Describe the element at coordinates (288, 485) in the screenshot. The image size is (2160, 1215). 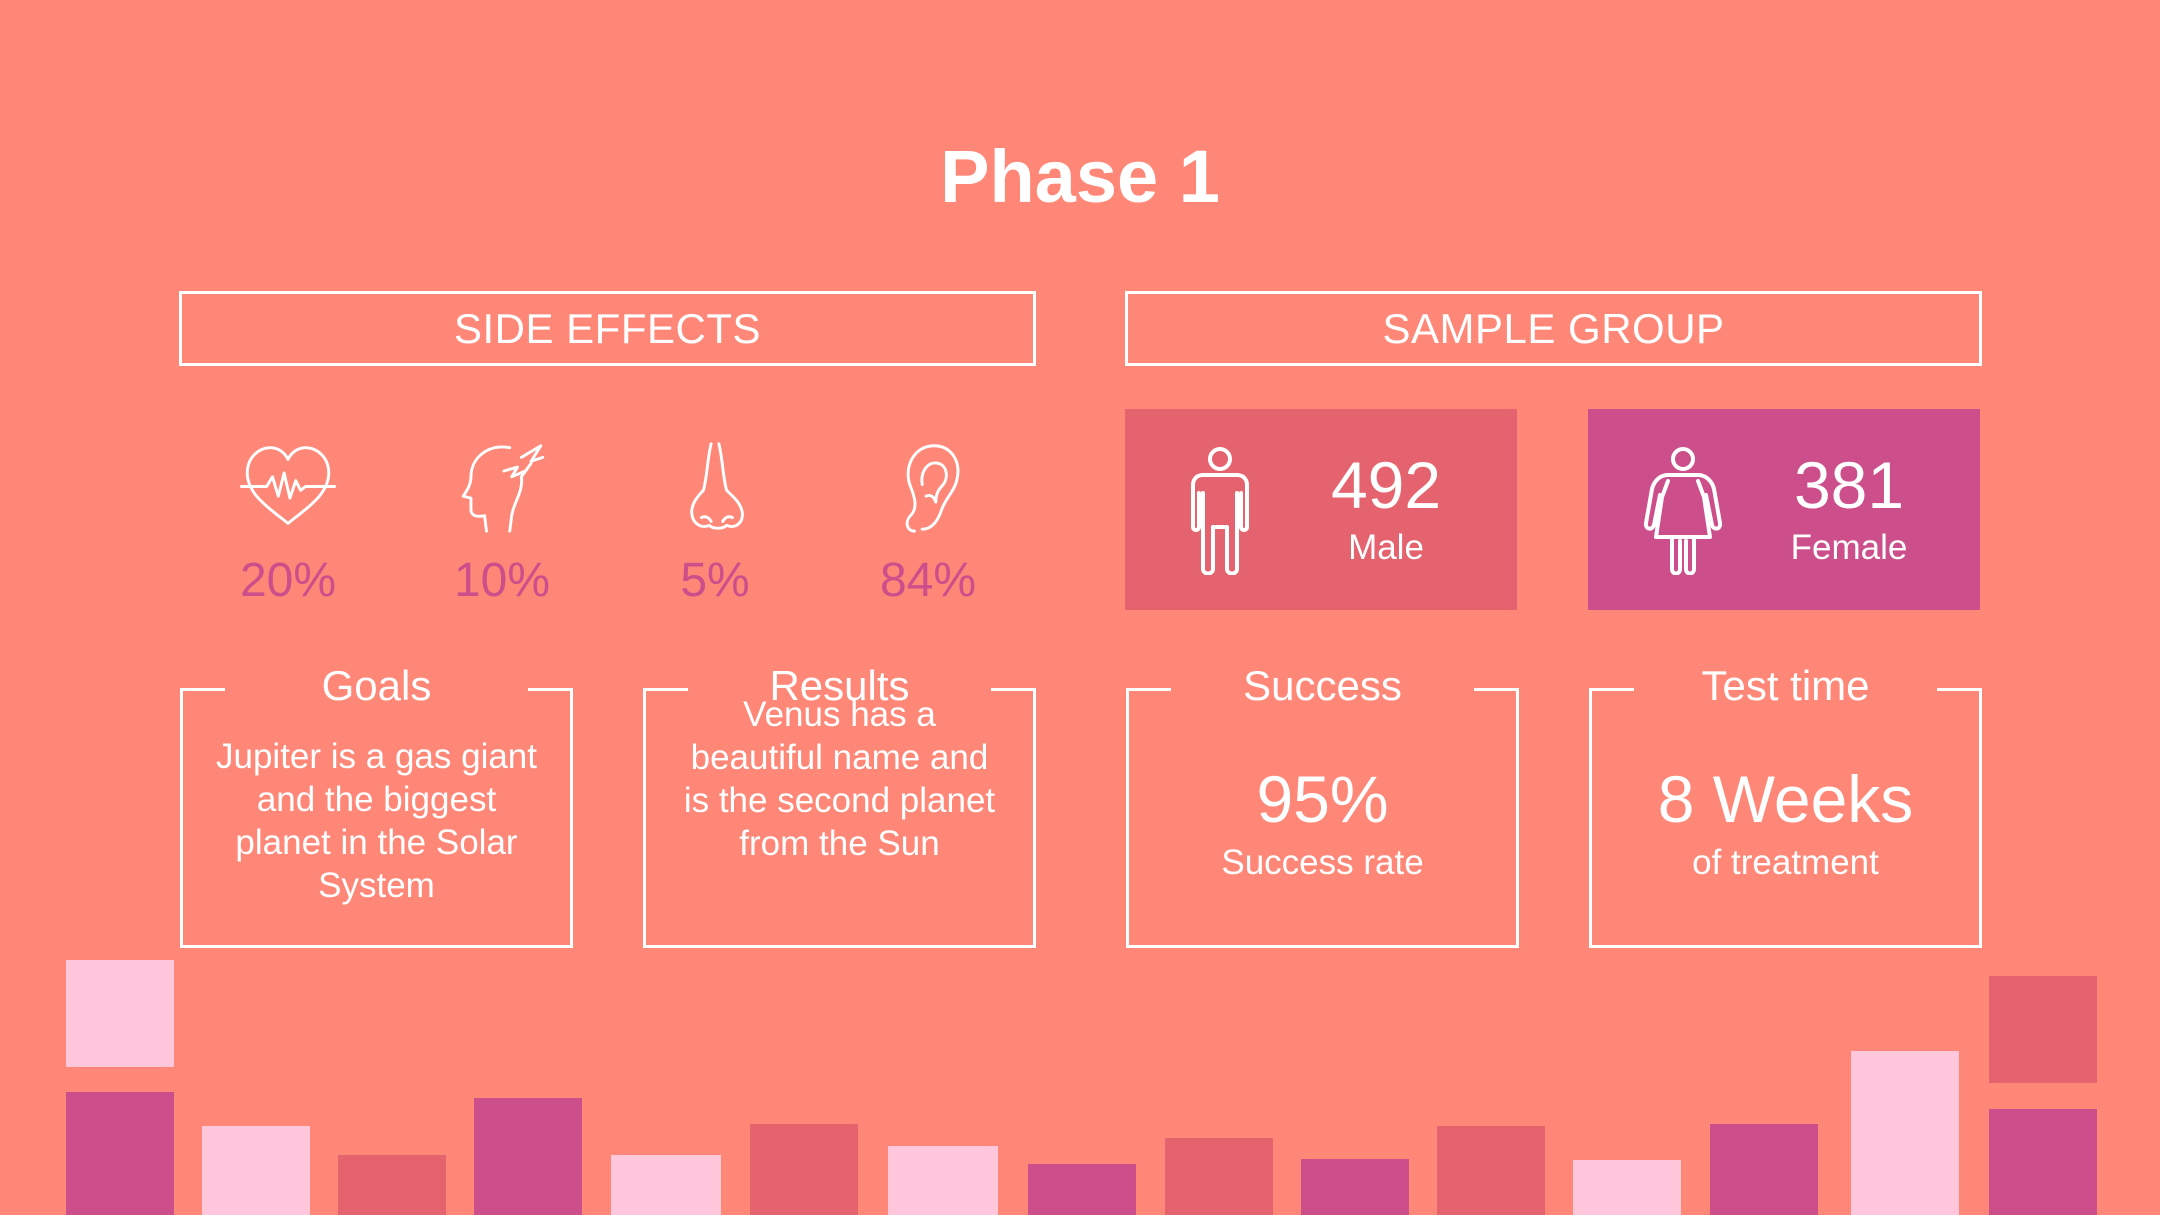
I see `heartbeat-icon` at that location.